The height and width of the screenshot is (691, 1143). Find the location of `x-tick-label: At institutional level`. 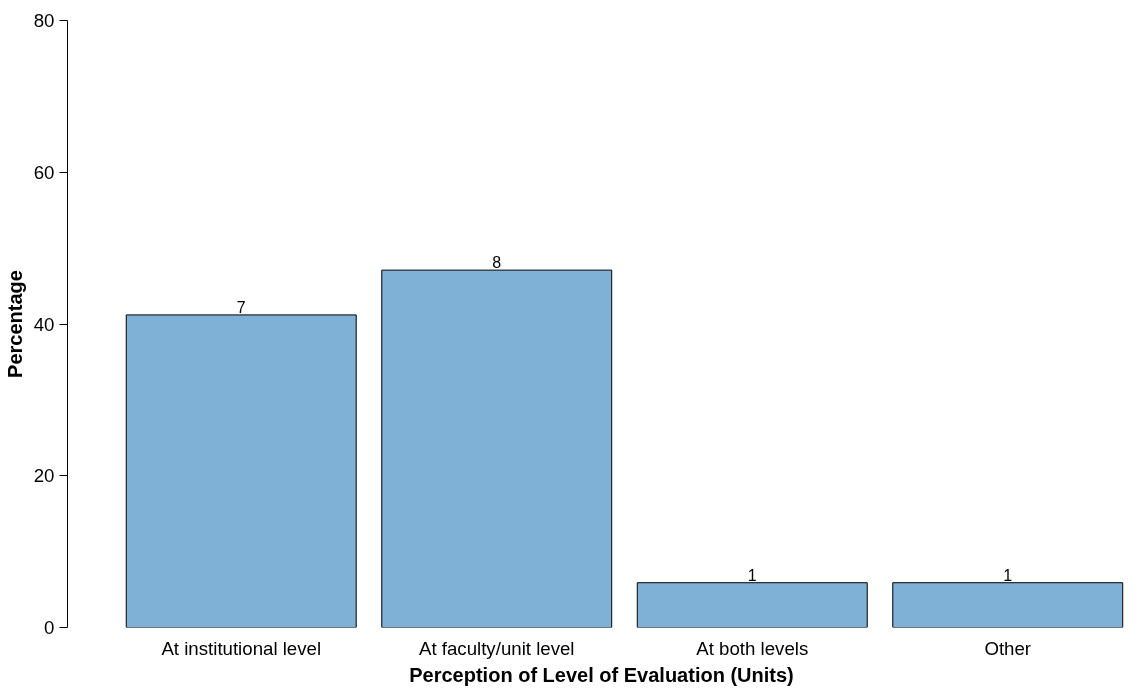

x-tick-label: At institutional level is located at coordinates (241, 648).